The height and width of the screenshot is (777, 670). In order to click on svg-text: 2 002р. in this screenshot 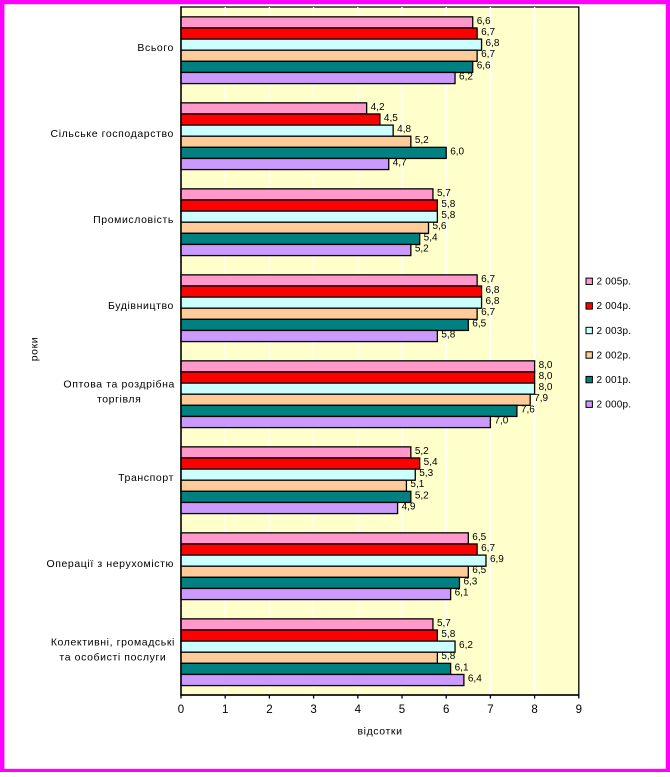, I will do `click(614, 355)`.